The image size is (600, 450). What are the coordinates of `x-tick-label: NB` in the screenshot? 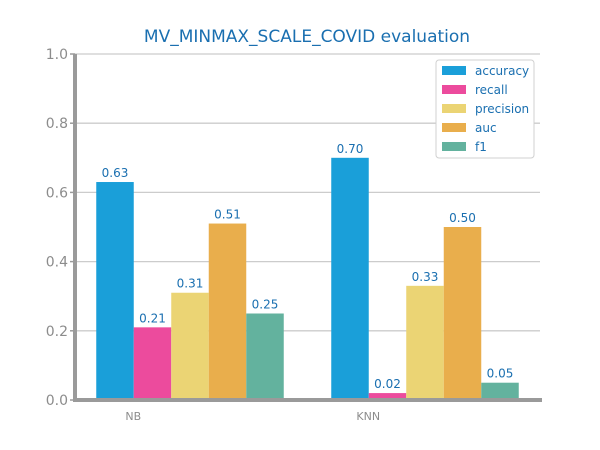 It's located at (133, 416).